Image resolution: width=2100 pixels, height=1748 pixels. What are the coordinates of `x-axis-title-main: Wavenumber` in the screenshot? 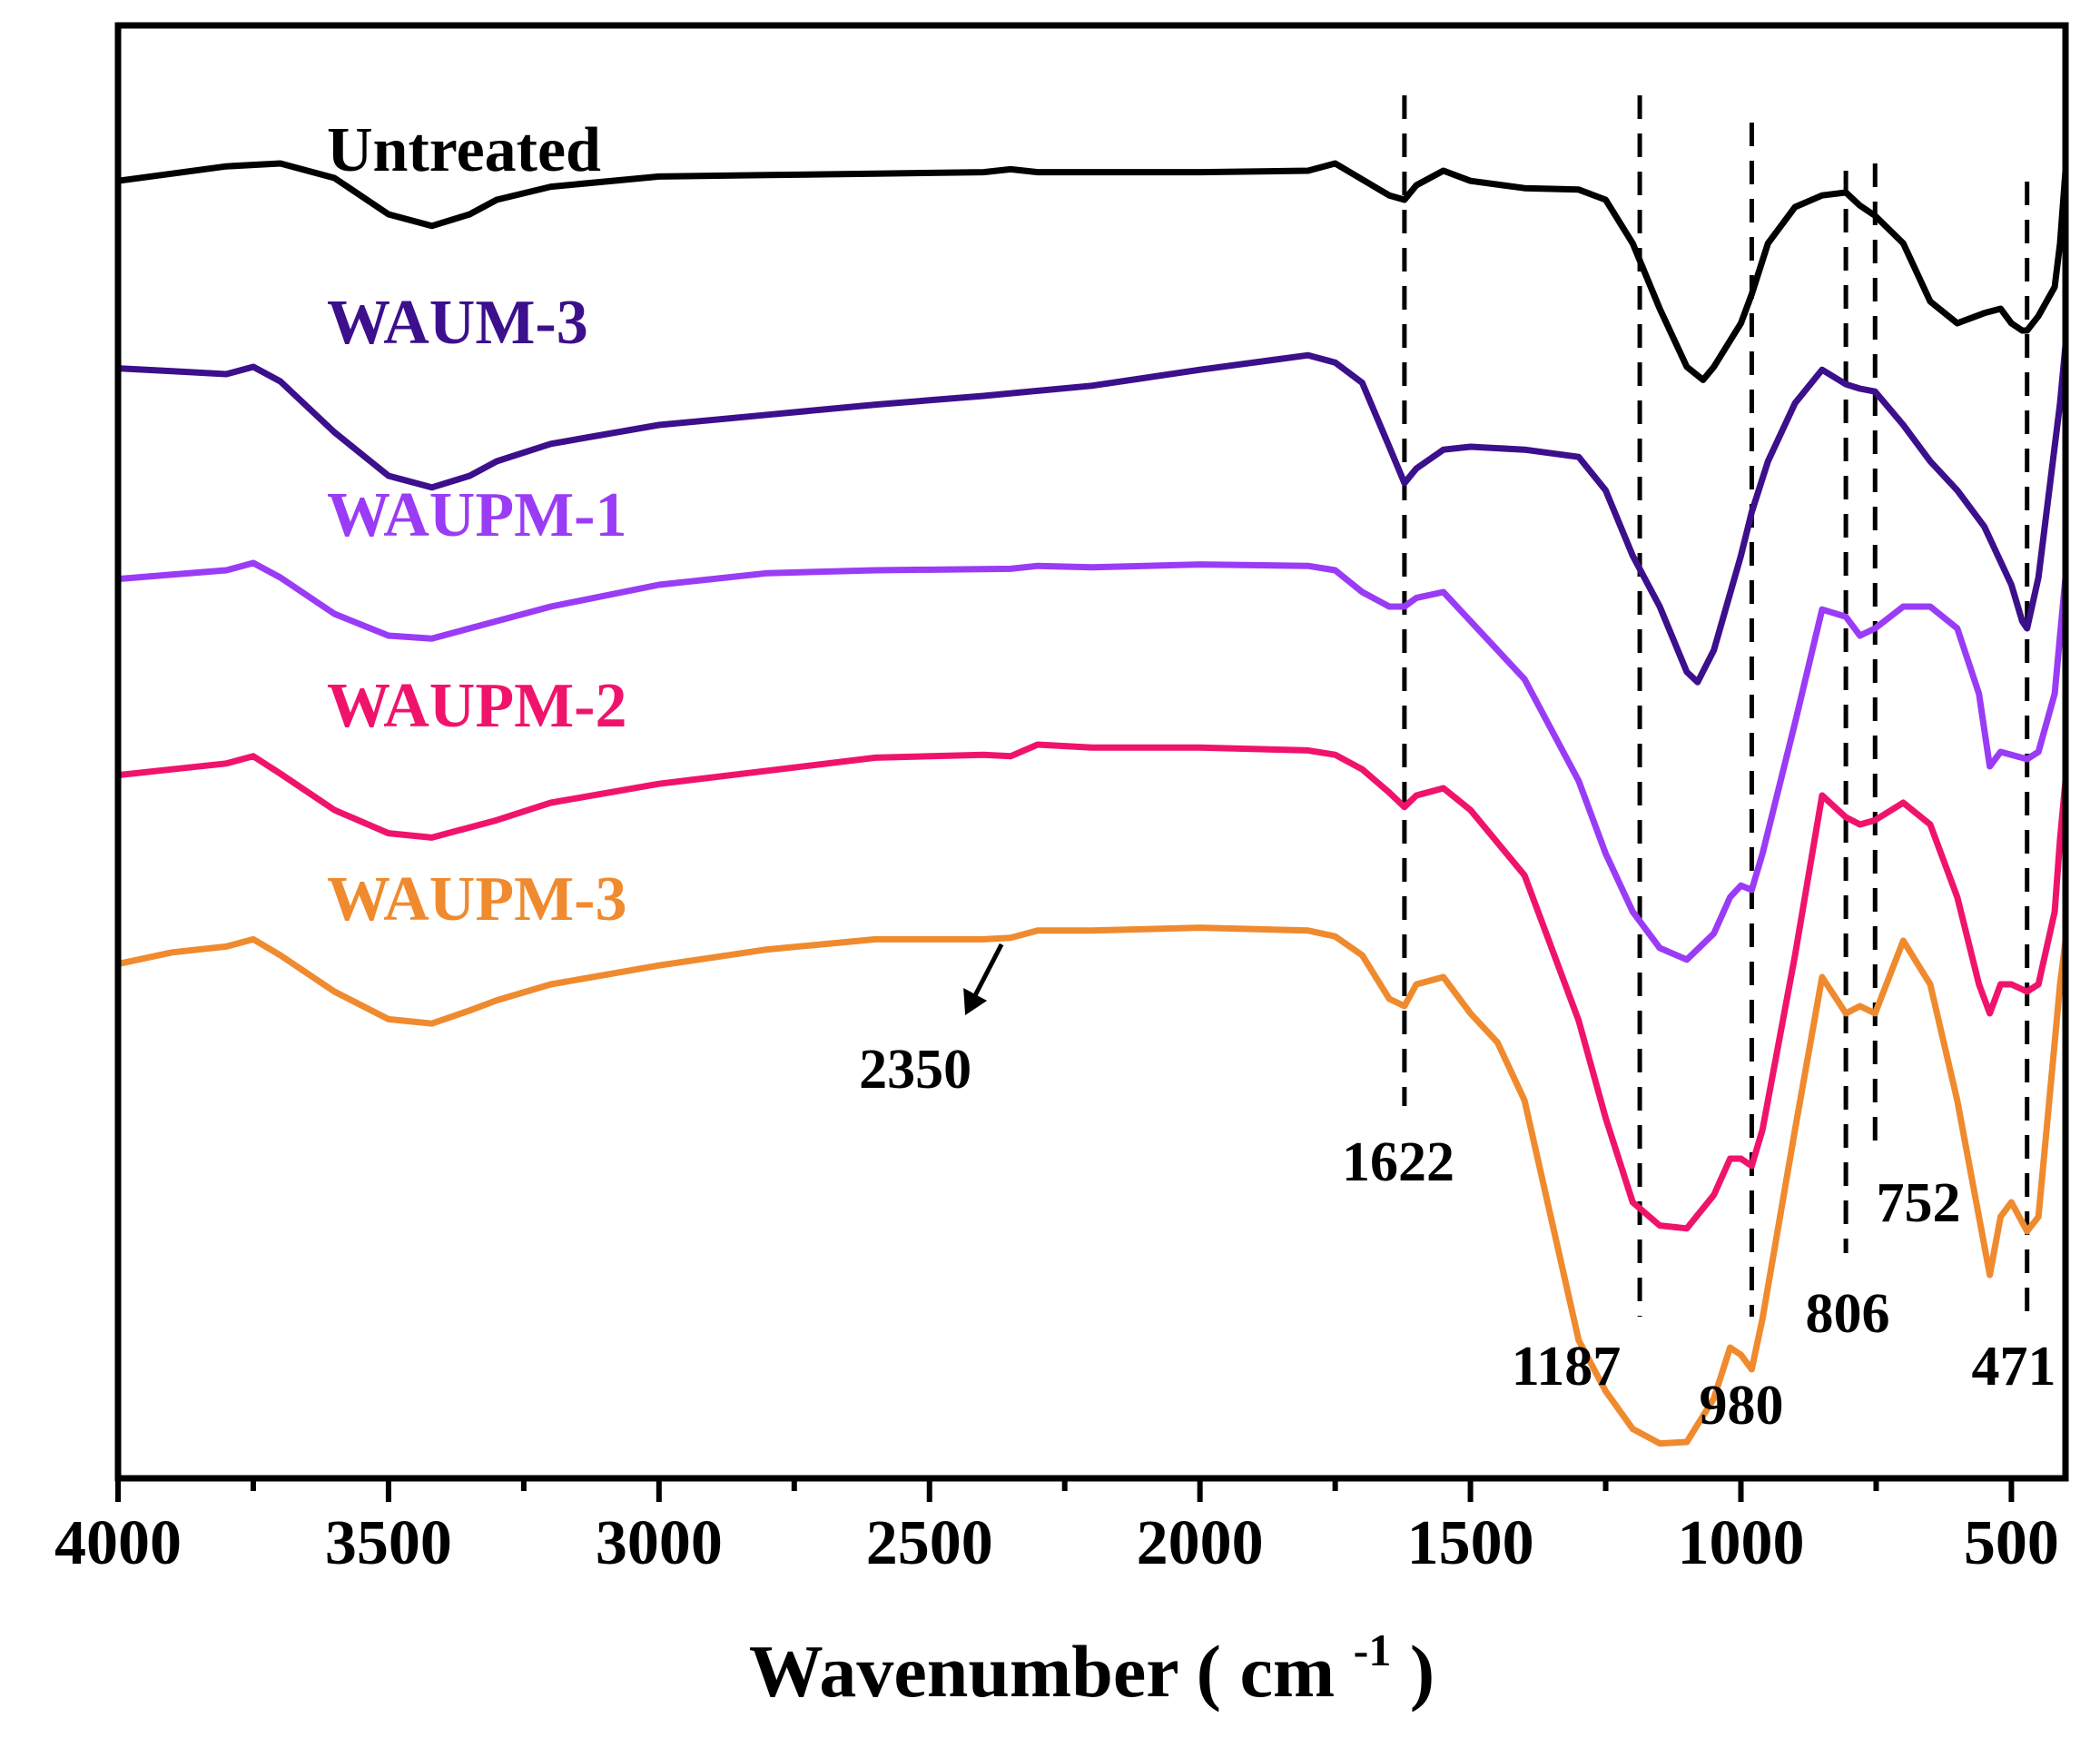 It's located at (964, 1671).